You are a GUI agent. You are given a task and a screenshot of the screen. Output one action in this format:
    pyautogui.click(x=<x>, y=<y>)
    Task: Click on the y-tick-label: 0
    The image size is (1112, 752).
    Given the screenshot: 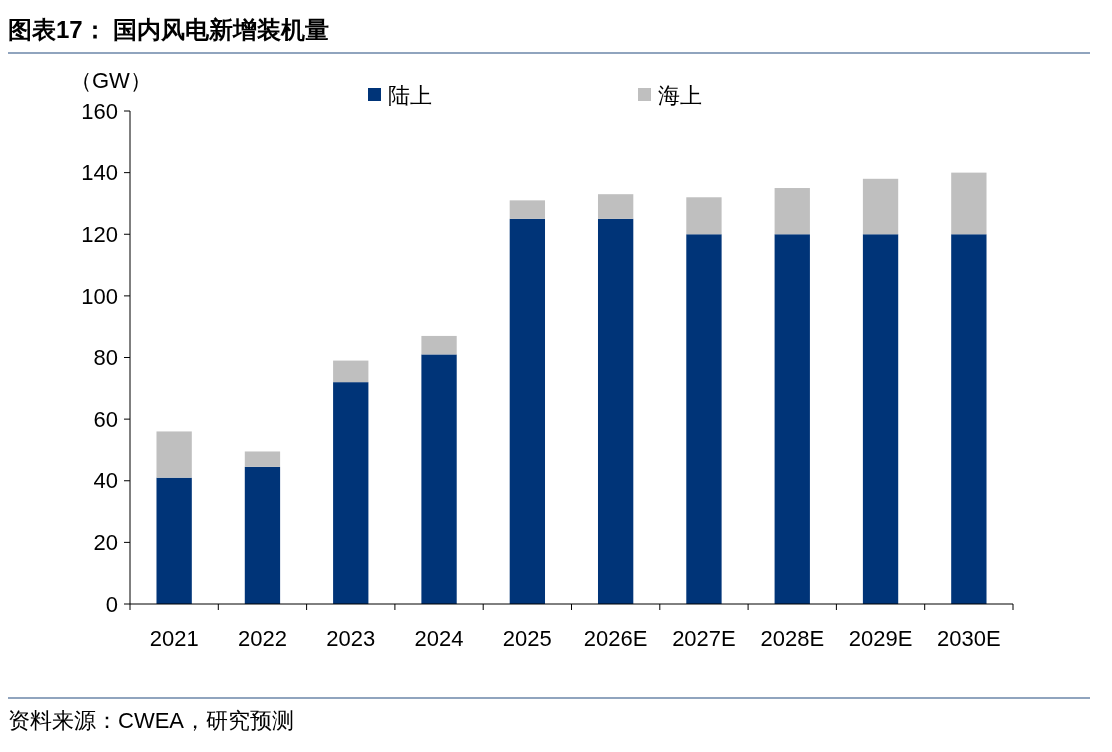 What is the action you would take?
    pyautogui.click(x=111, y=604)
    